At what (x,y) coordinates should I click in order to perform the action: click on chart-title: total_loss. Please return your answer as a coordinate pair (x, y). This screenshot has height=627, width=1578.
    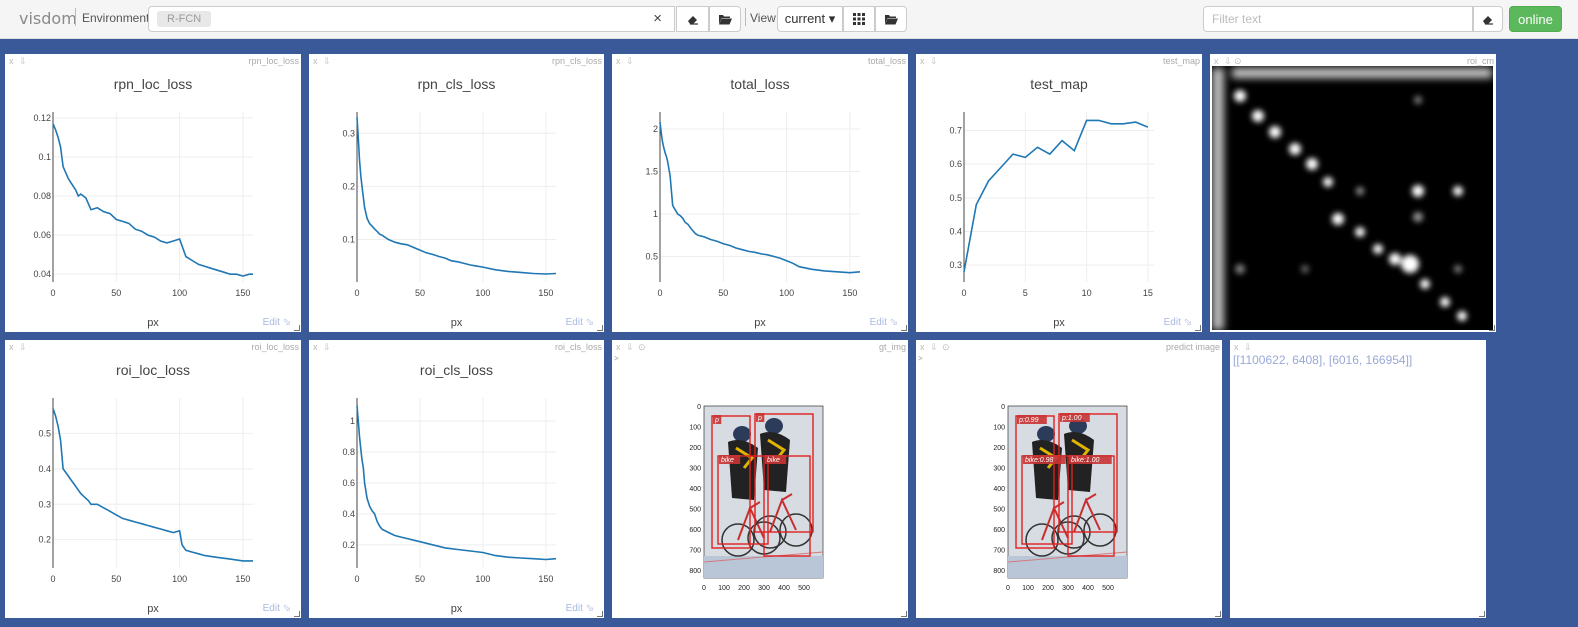
    Looking at the image, I should click on (759, 84).